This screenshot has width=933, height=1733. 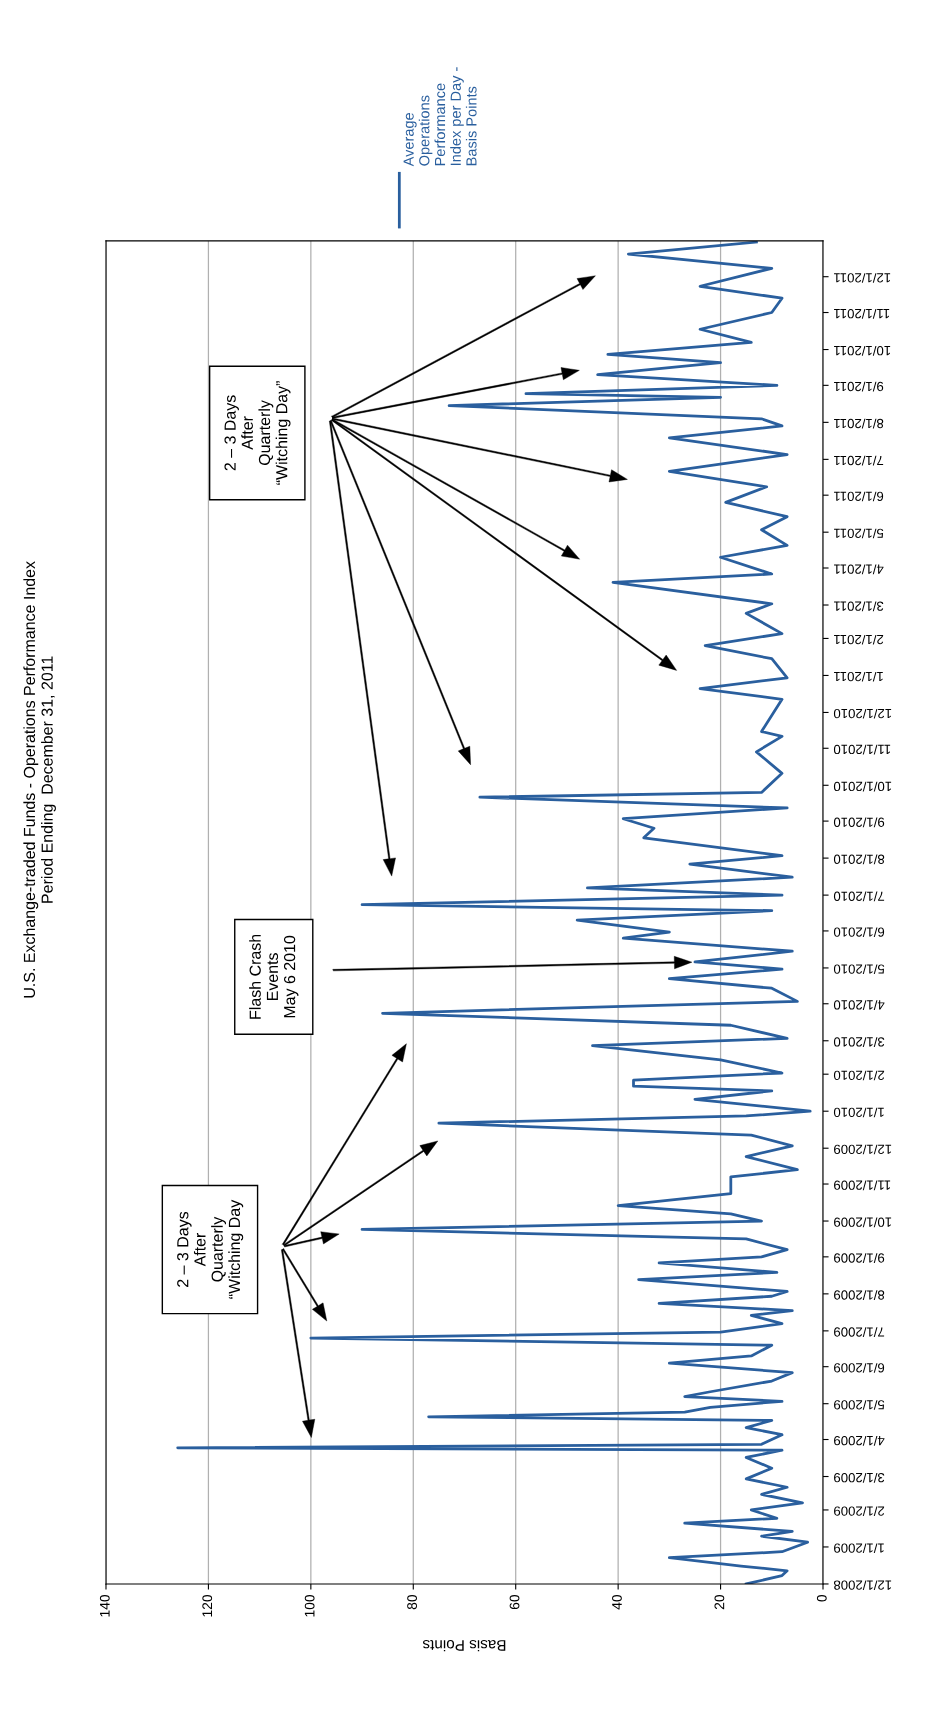 What do you see at coordinates (859, 639) in the screenshot?
I see `y-tick-label: 2/1/2011` at bounding box center [859, 639].